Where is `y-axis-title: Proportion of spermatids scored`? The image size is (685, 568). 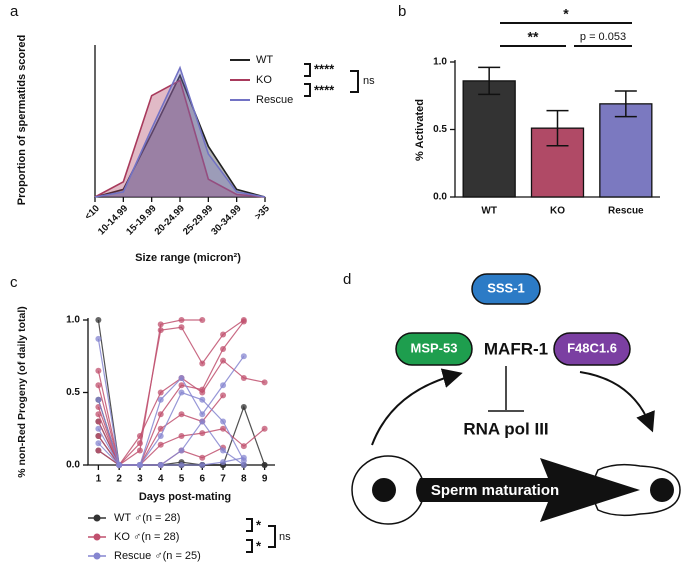
y-axis-title: Proportion of spermatids scored is located at coordinates (22, 120).